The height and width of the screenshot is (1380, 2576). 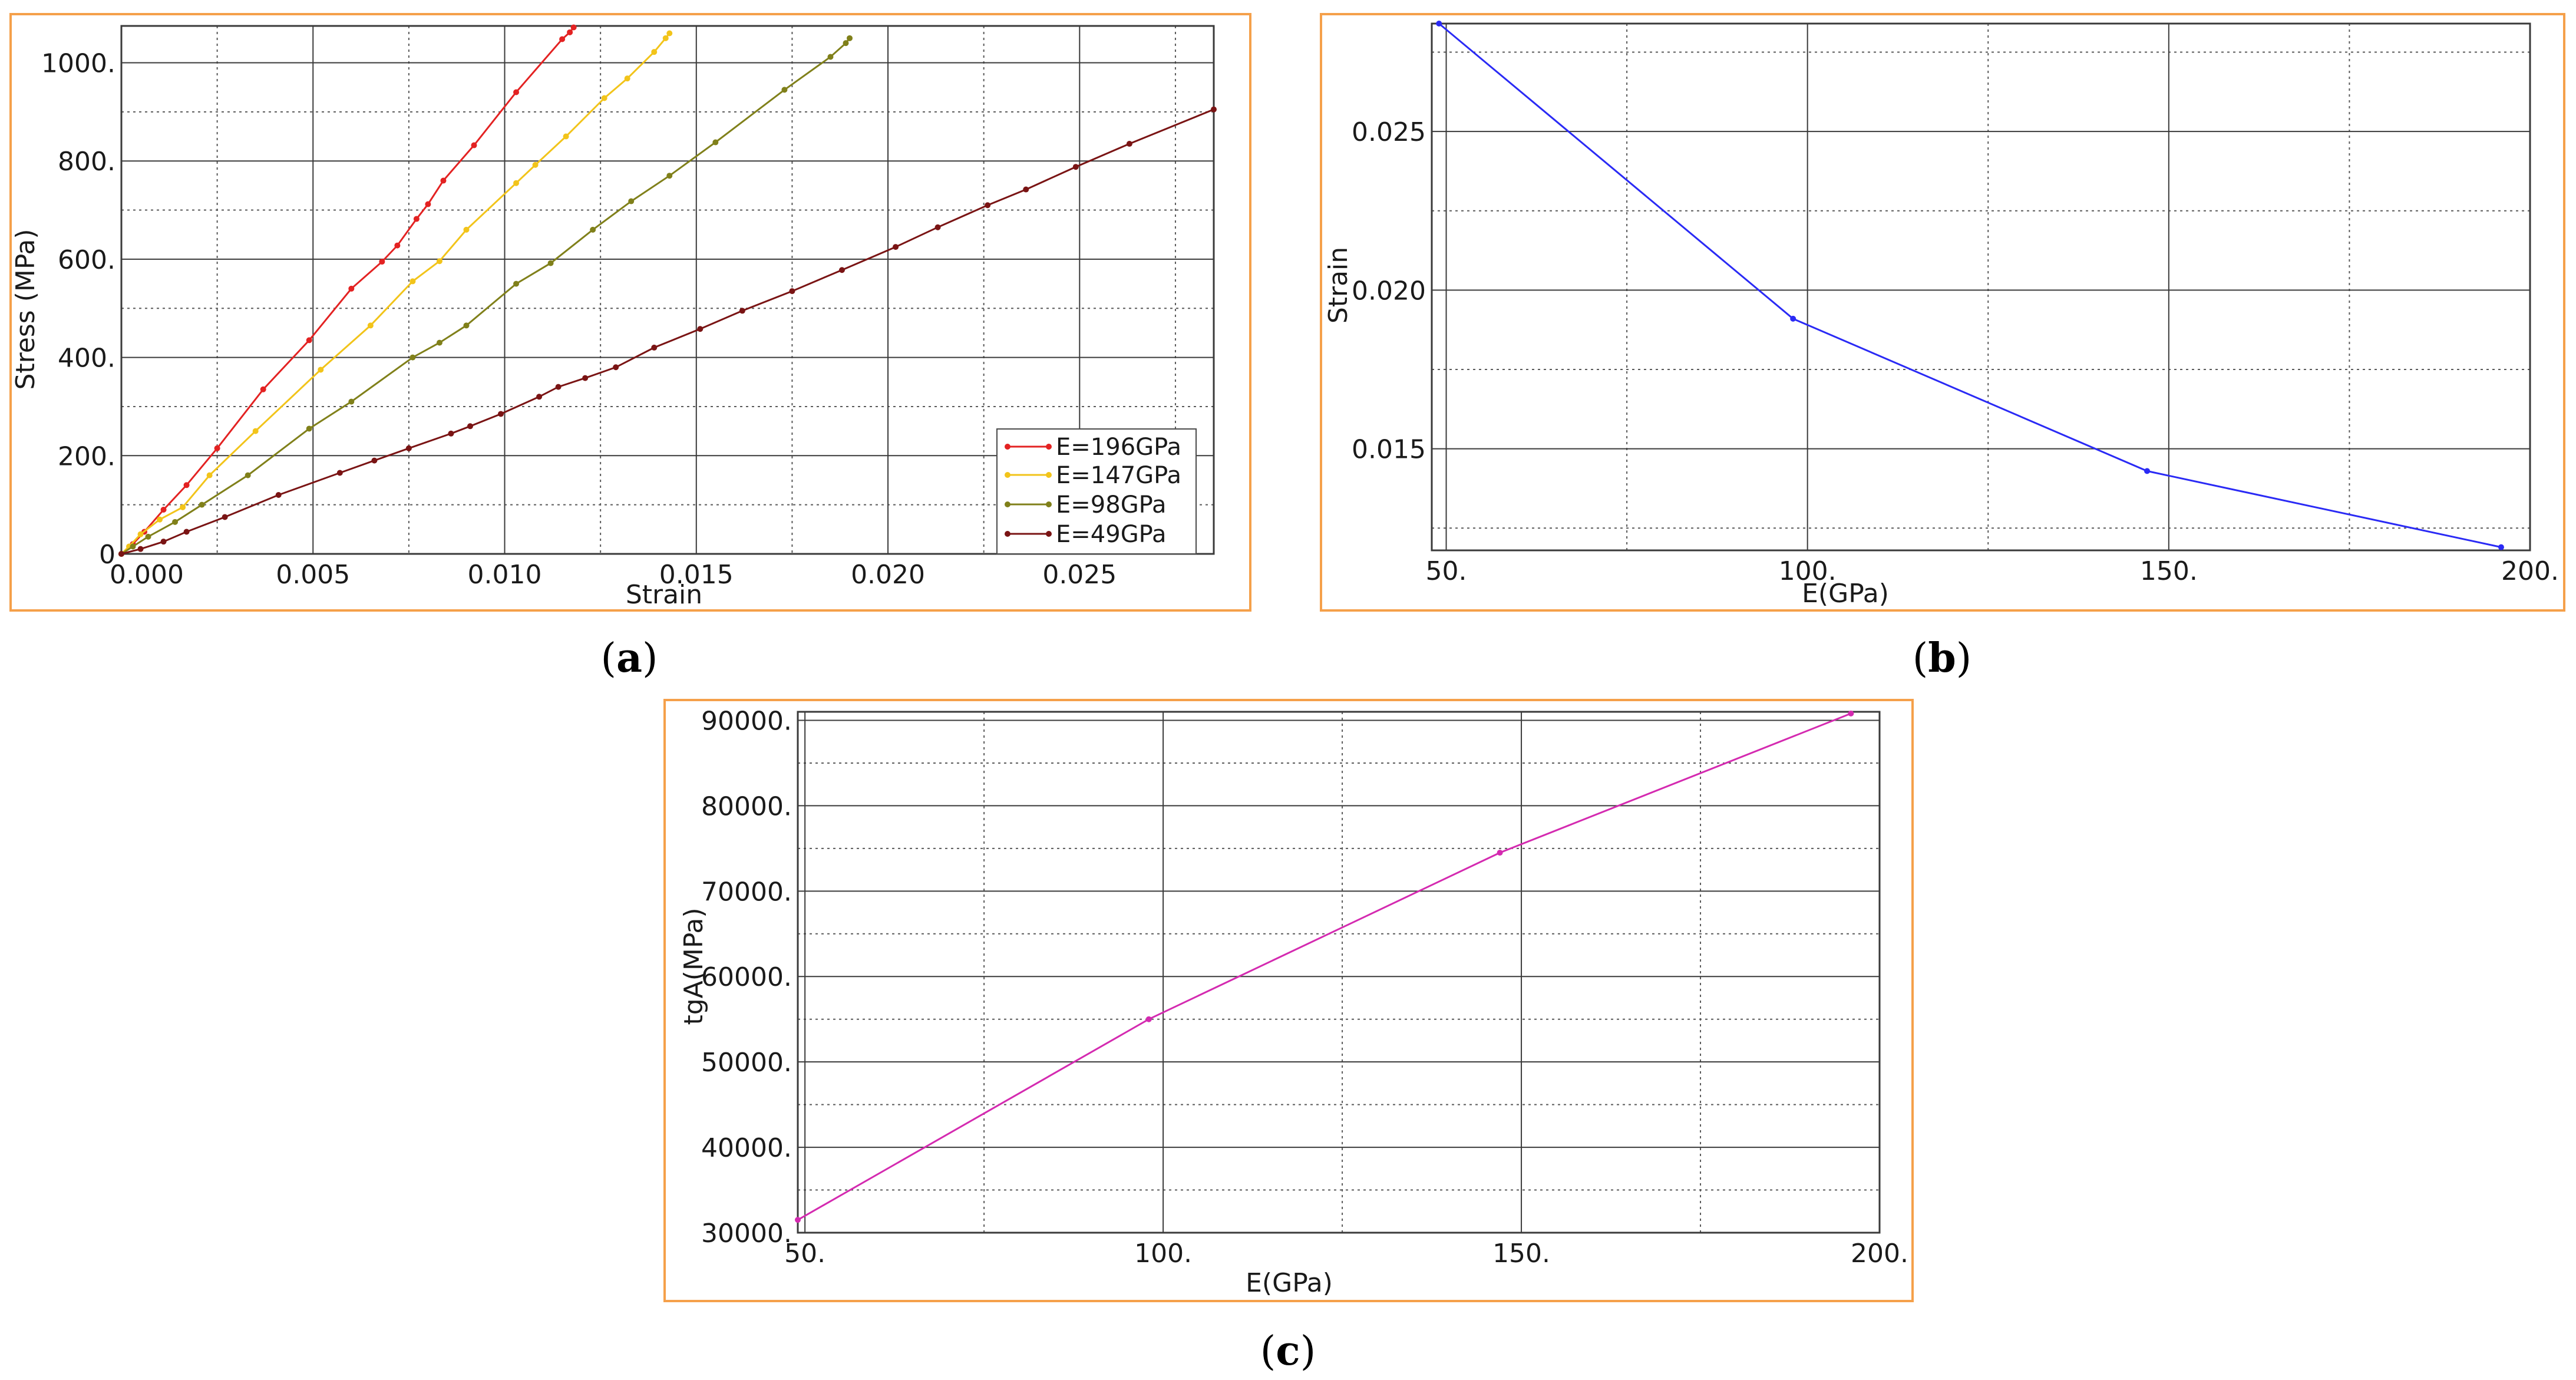 What do you see at coordinates (629, 659) in the screenshot?
I see `caption-a-letter: a` at bounding box center [629, 659].